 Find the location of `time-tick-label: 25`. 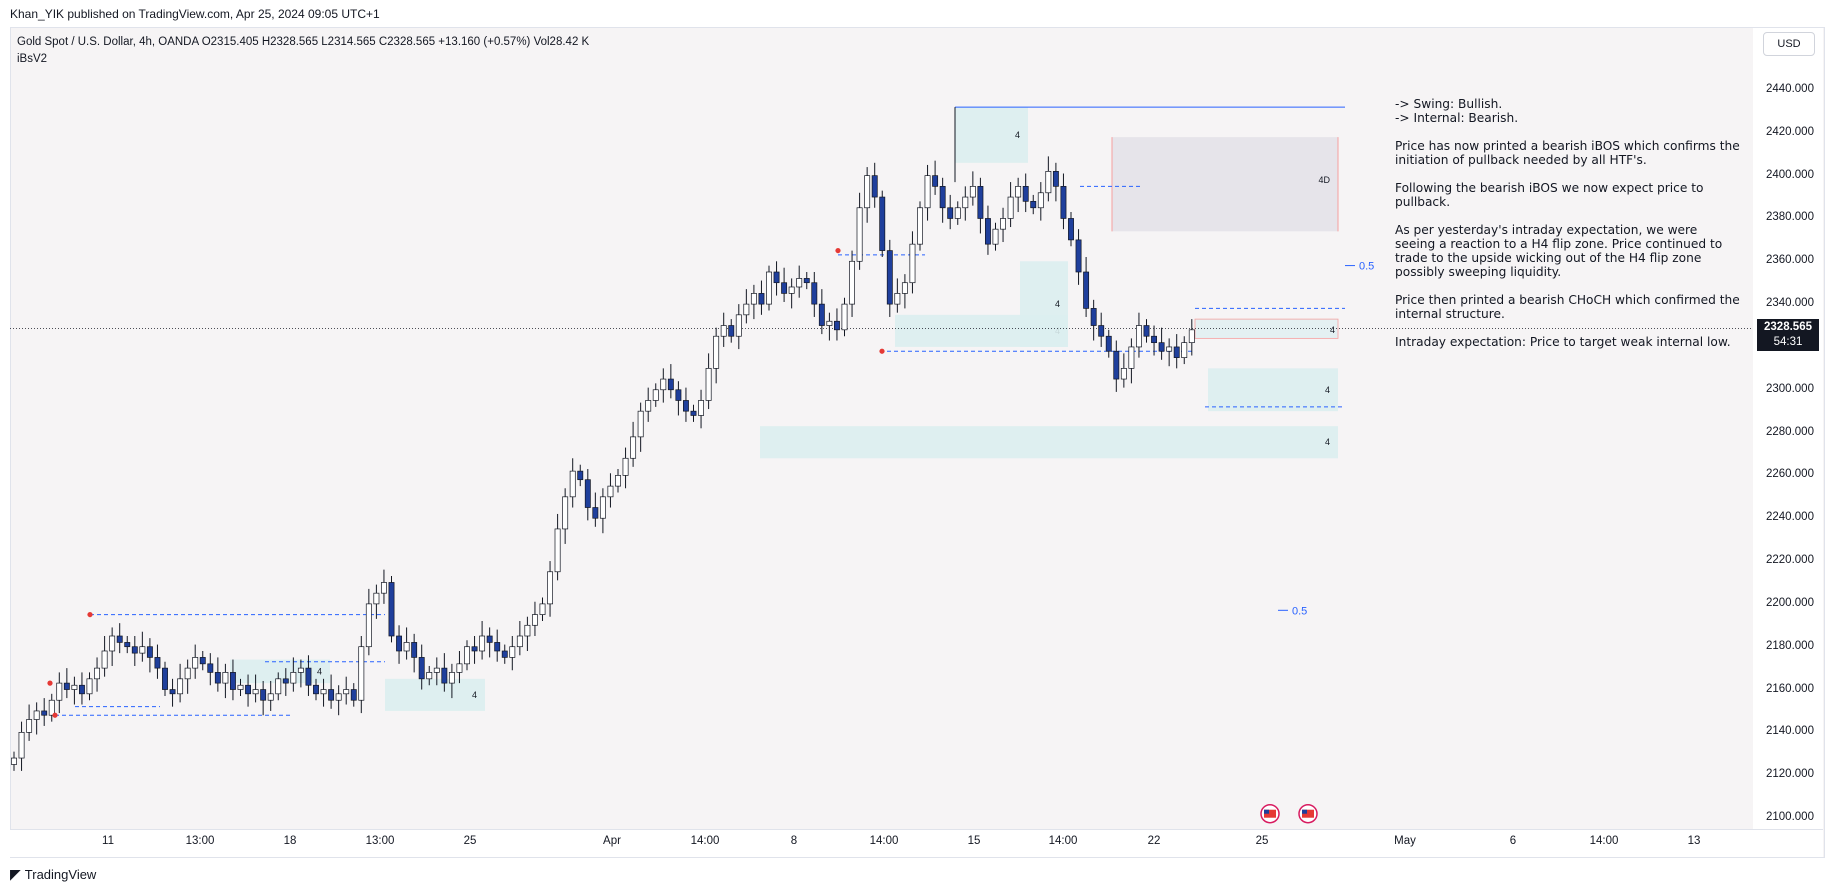

time-tick-label: 25 is located at coordinates (470, 841).